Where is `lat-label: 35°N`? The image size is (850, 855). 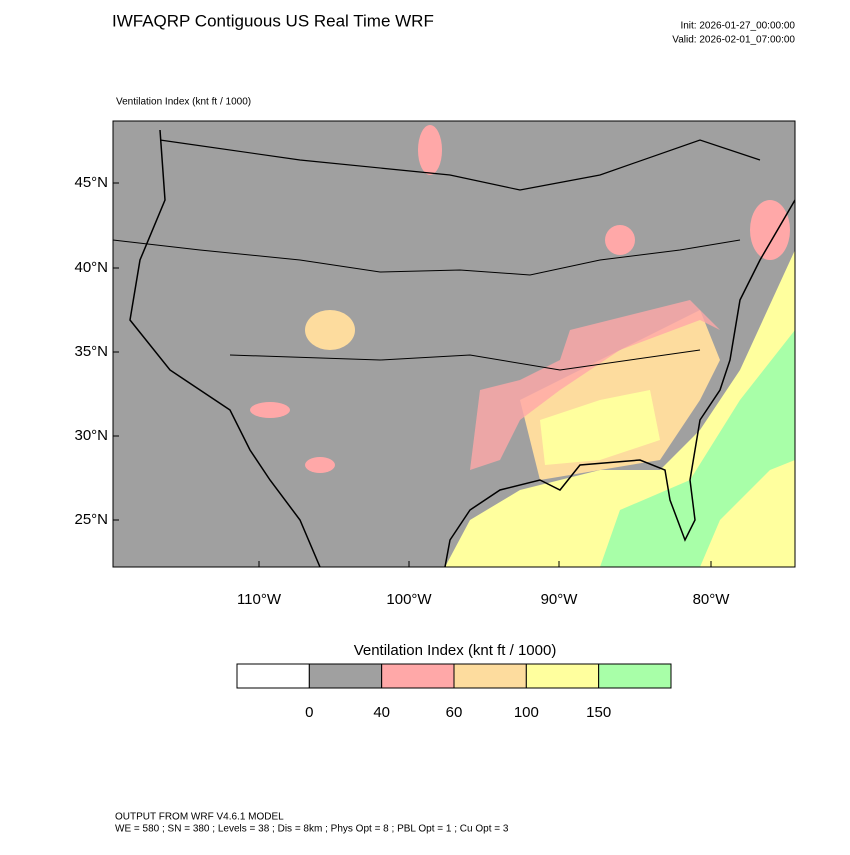
lat-label: 35°N is located at coordinates (91, 351).